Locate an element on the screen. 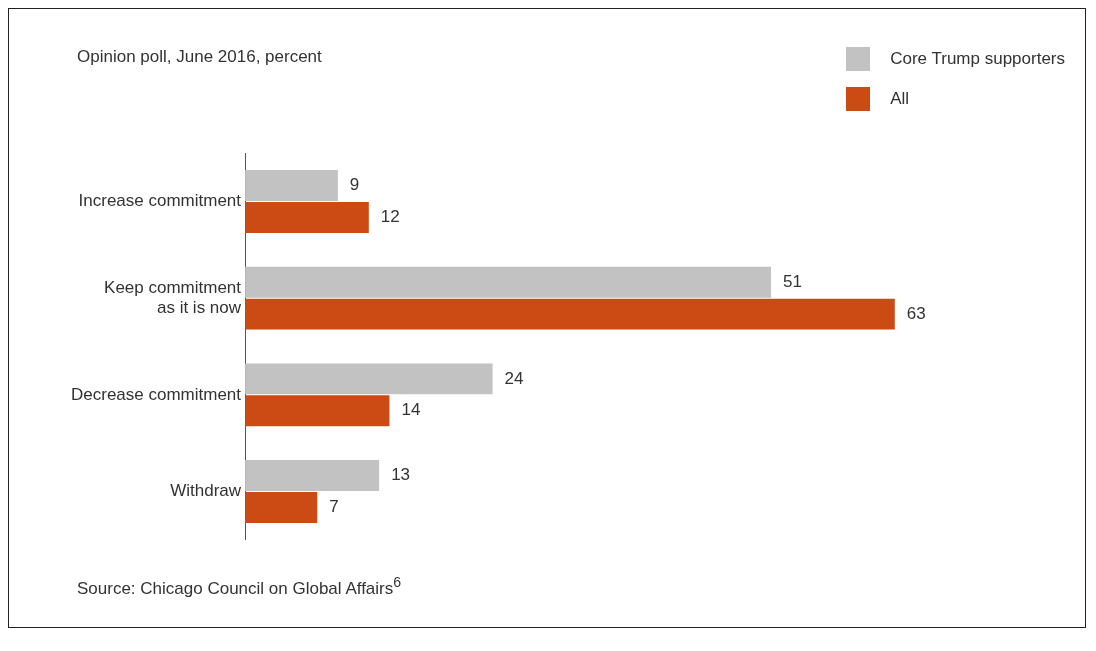  data-label: 63 is located at coordinates (916, 313).